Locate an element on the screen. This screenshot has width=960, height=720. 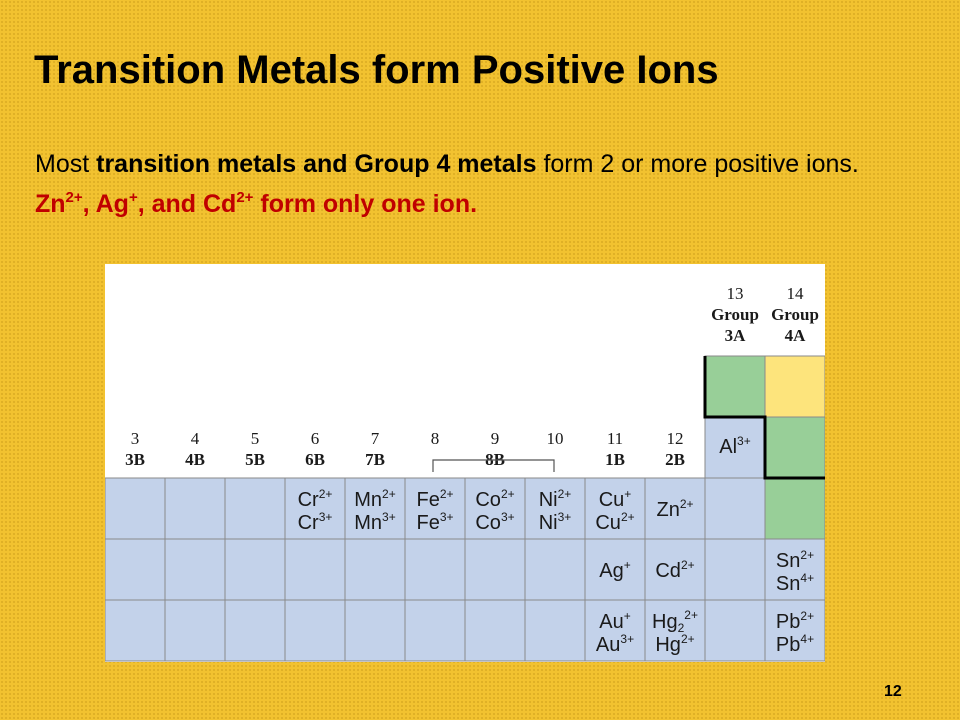
ion-label: Cu2+ is located at coordinates (614, 522).